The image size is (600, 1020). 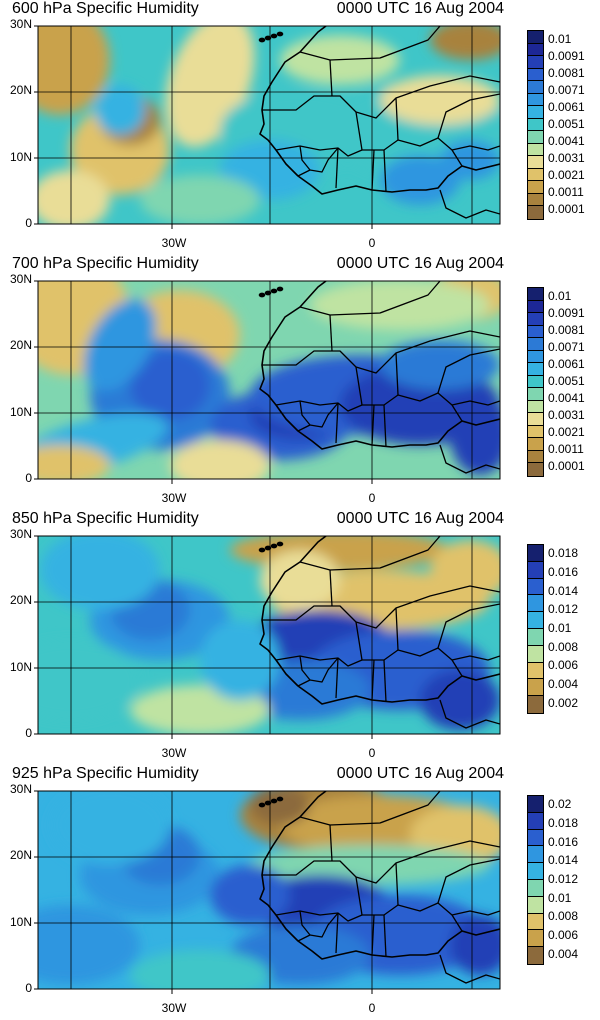 What do you see at coordinates (566, 346) in the screenshot?
I see `colorbar-label: 0.0071` at bounding box center [566, 346].